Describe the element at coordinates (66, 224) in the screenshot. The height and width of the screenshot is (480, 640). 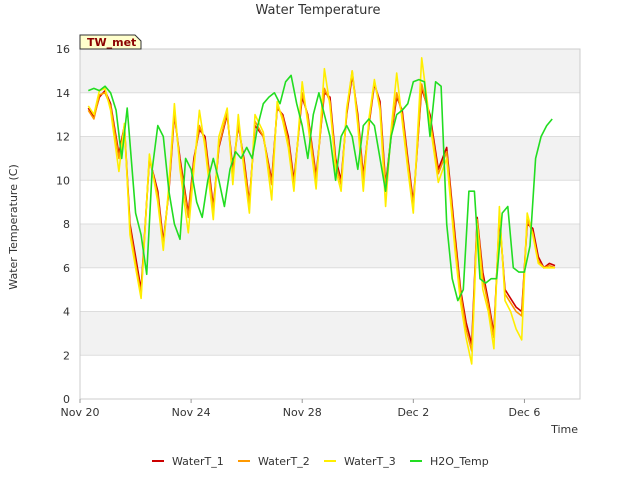
I see `y-tick-label: 8` at that location.